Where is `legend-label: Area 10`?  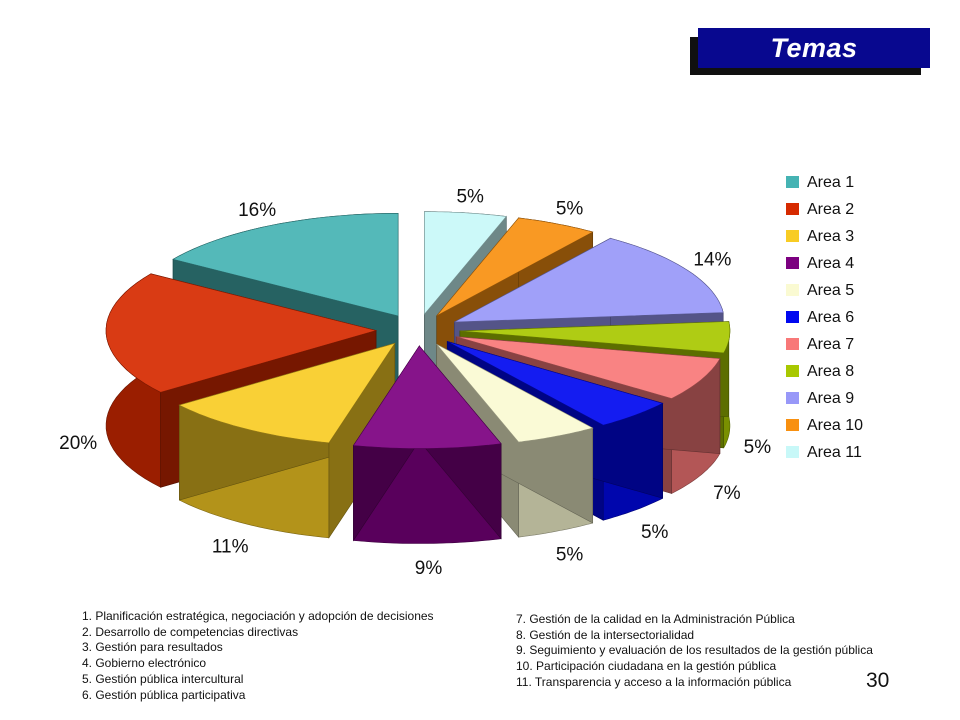 legend-label: Area 10 is located at coordinates (835, 425).